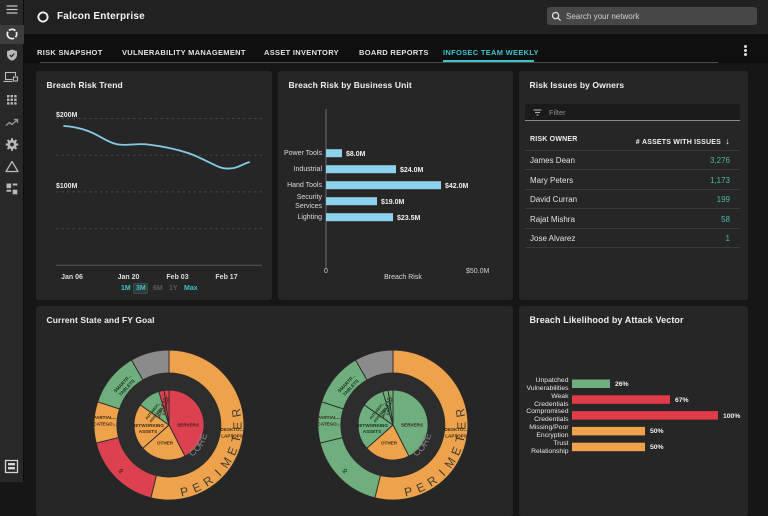 This screenshot has height=516, width=768. Describe the element at coordinates (177, 277) in the screenshot. I see `svg-text: Feb 03` at that location.